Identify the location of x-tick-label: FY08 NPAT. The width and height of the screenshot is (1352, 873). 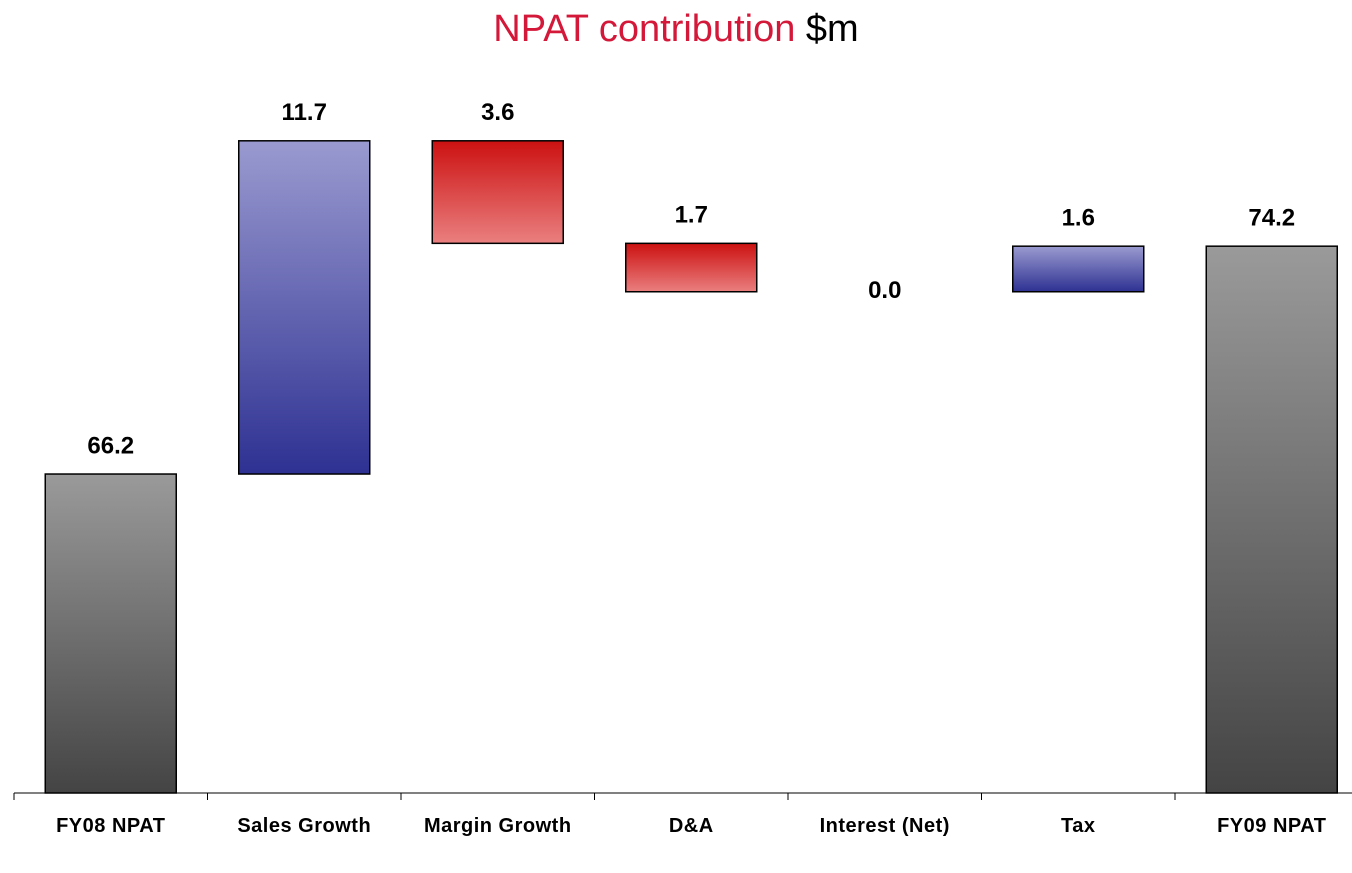
(111, 826).